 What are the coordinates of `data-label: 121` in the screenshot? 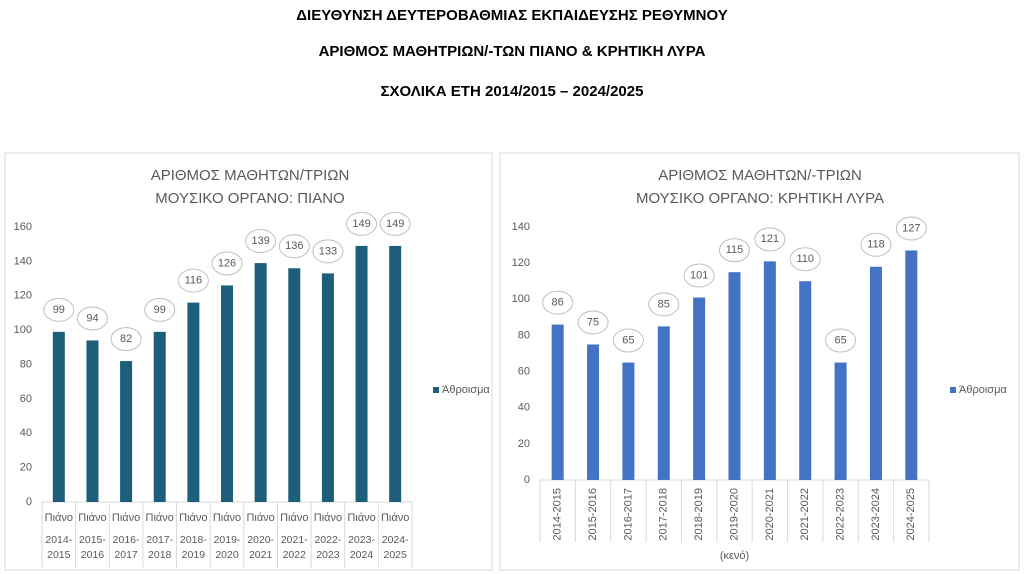 It's located at (770, 239).